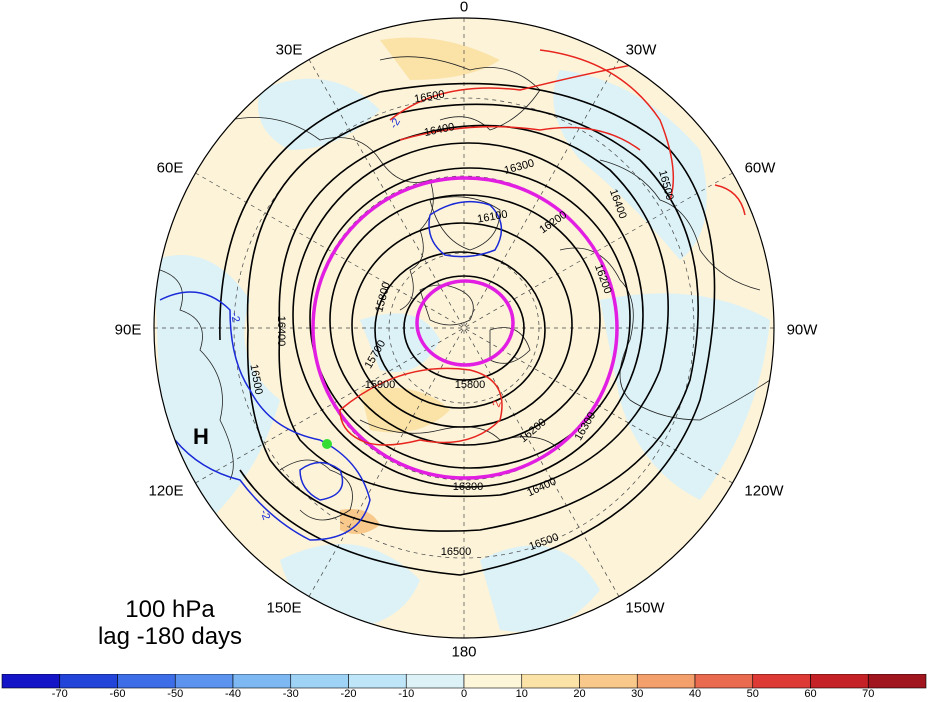 This screenshot has width=928, height=702. Describe the element at coordinates (166, 491) in the screenshot. I see `lon-label-120e: 120E` at that location.